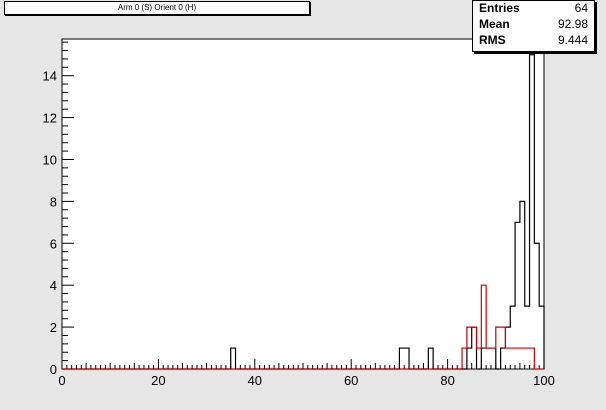  Describe the element at coordinates (572, 24) in the screenshot. I see `stat-value: 92.98` at that location.